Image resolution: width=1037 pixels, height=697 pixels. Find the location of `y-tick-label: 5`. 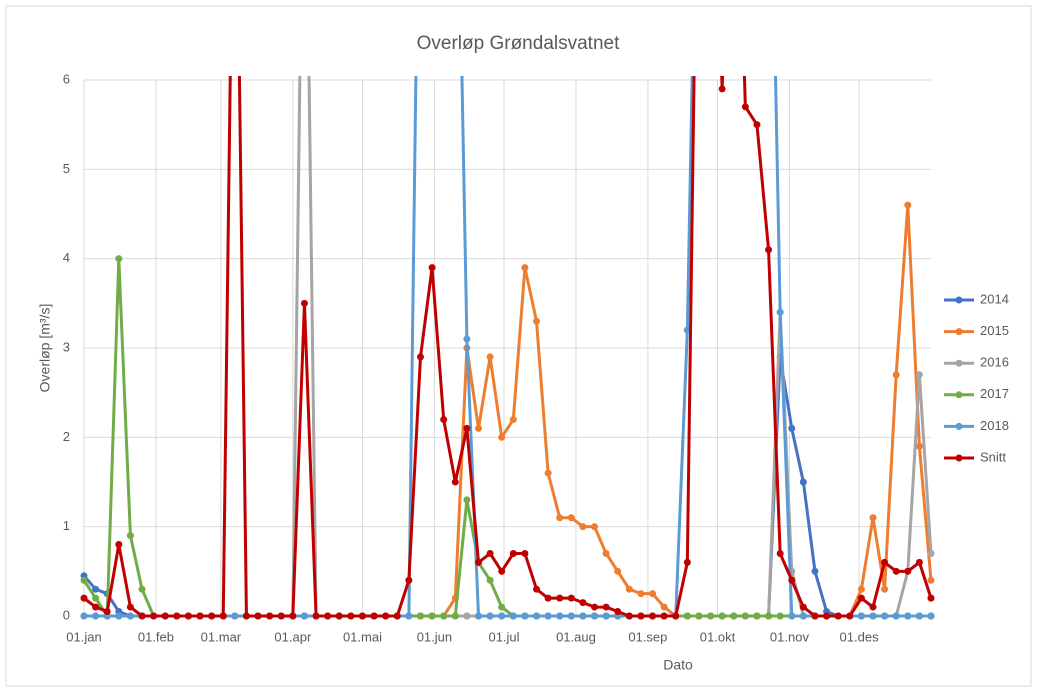

y-tick-label: 5 is located at coordinates (66, 168).